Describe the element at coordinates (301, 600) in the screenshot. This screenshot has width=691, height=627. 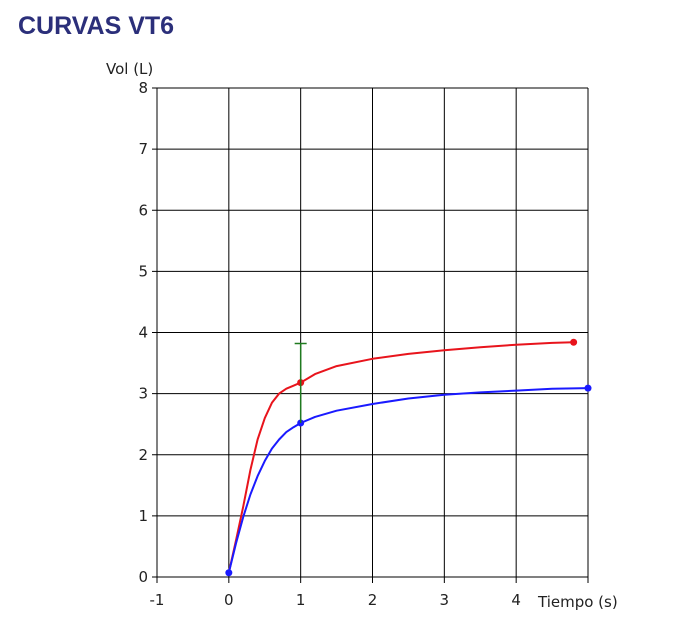
I see `x-tick-label: 1` at that location.